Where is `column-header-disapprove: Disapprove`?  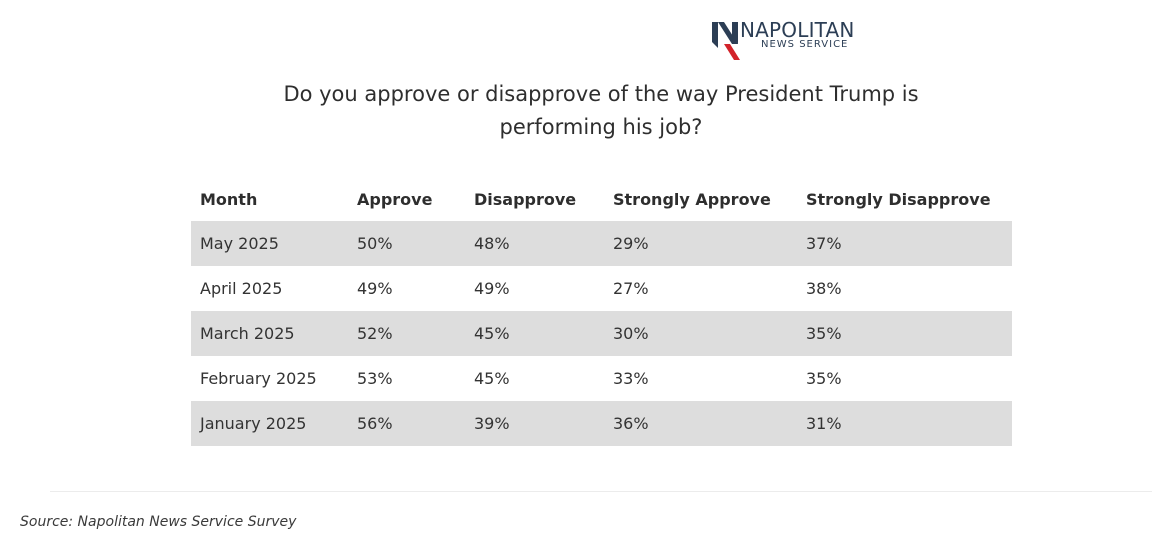
column-header-disapprove: Disapprove is located at coordinates (525, 199).